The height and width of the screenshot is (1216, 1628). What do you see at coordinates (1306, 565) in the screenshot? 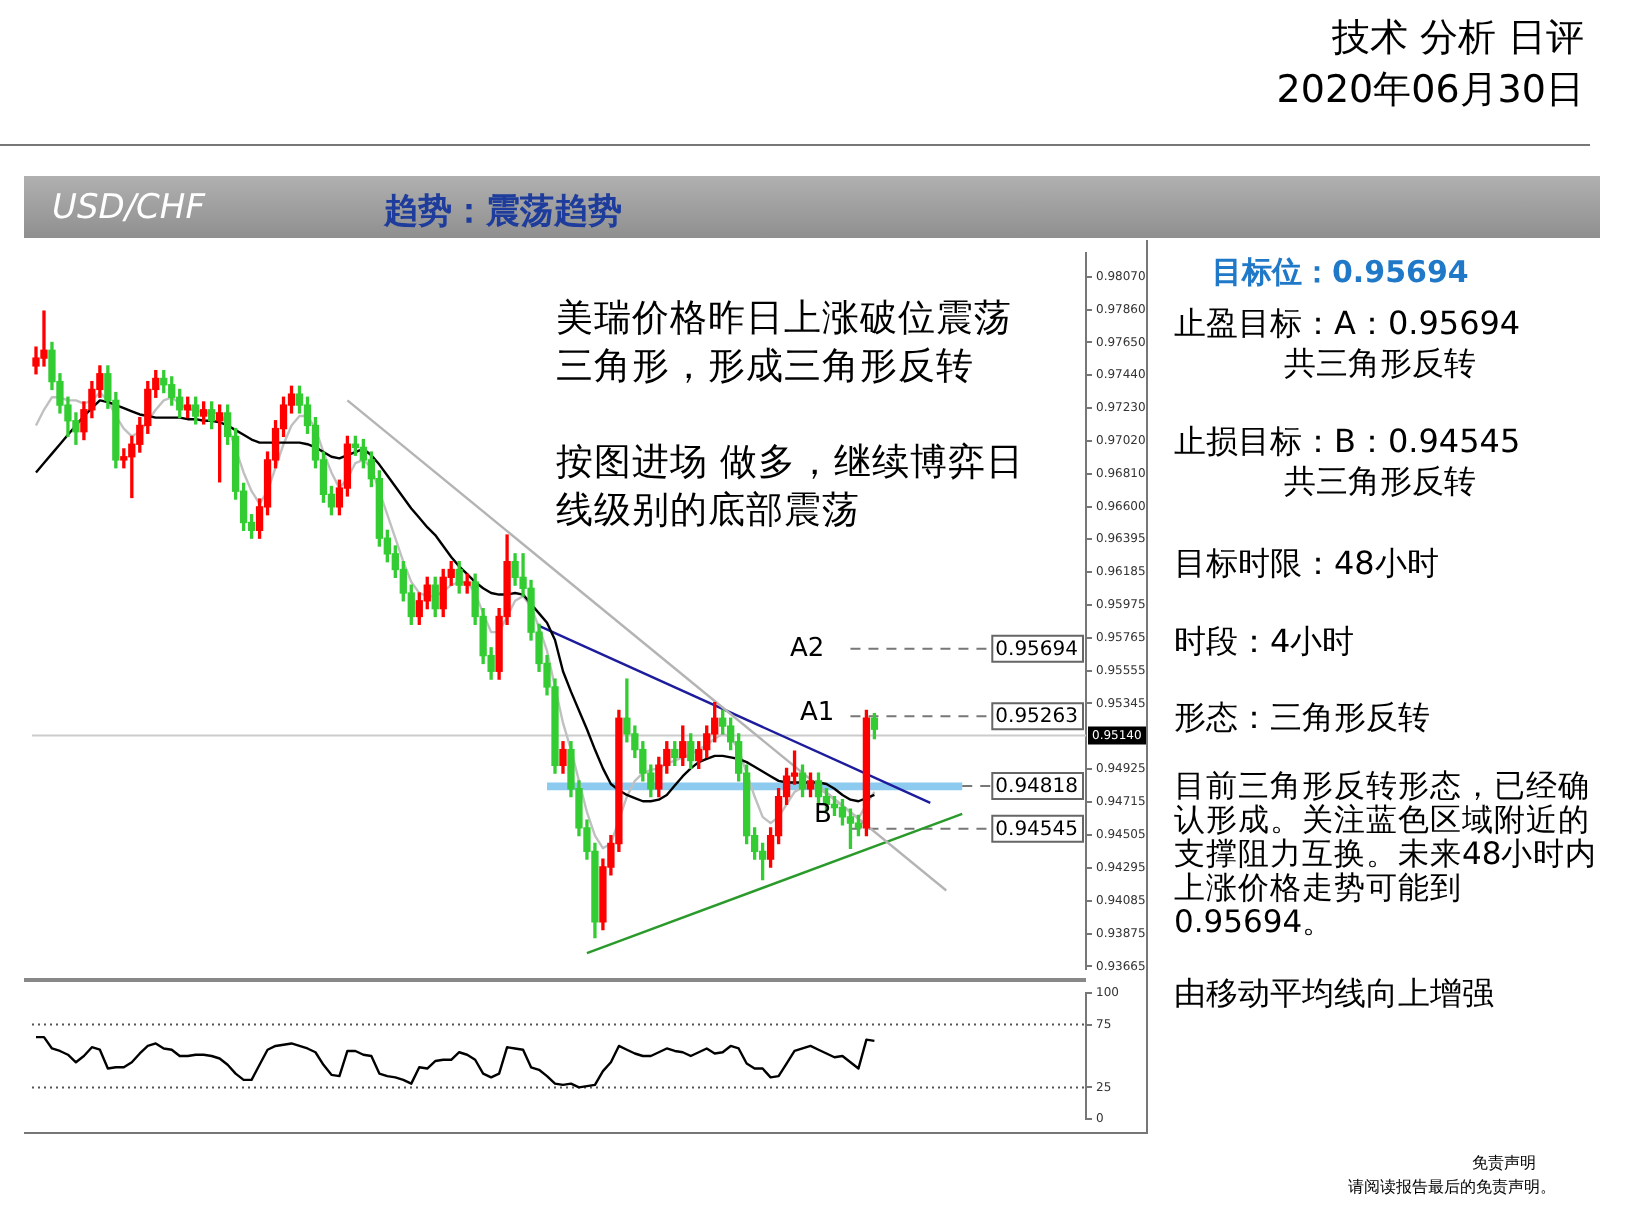
I see `text: 目标时限：48小时` at bounding box center [1306, 565].